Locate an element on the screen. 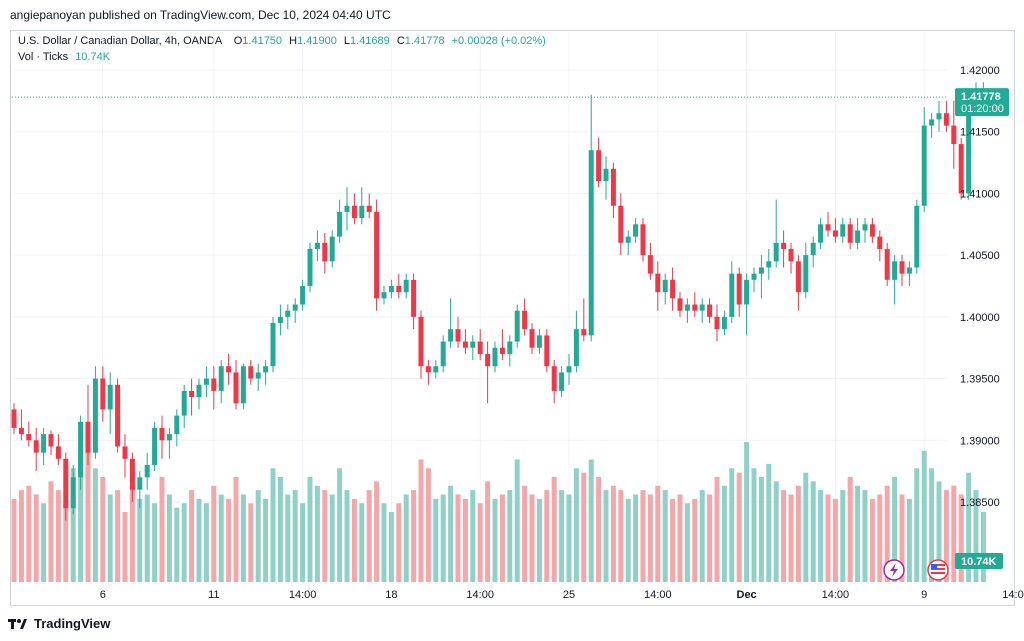  price-axis-label: 1.38500 is located at coordinates (980, 503).